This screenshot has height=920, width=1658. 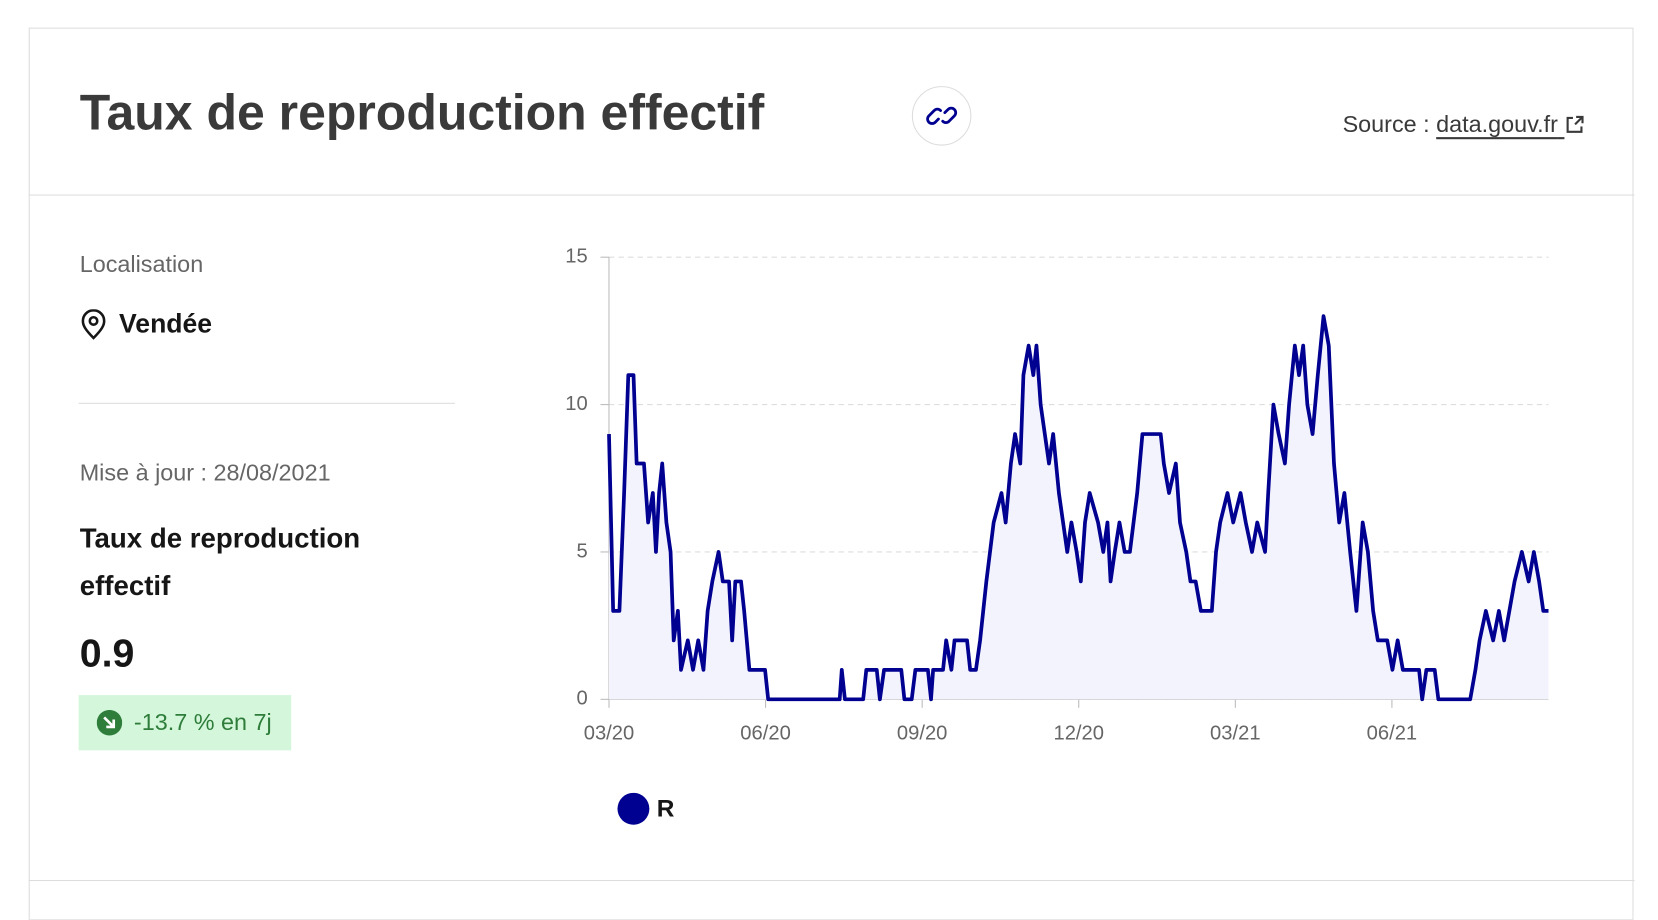 I want to click on change-badge: -13.7 % en 7j, so click(x=185, y=723).